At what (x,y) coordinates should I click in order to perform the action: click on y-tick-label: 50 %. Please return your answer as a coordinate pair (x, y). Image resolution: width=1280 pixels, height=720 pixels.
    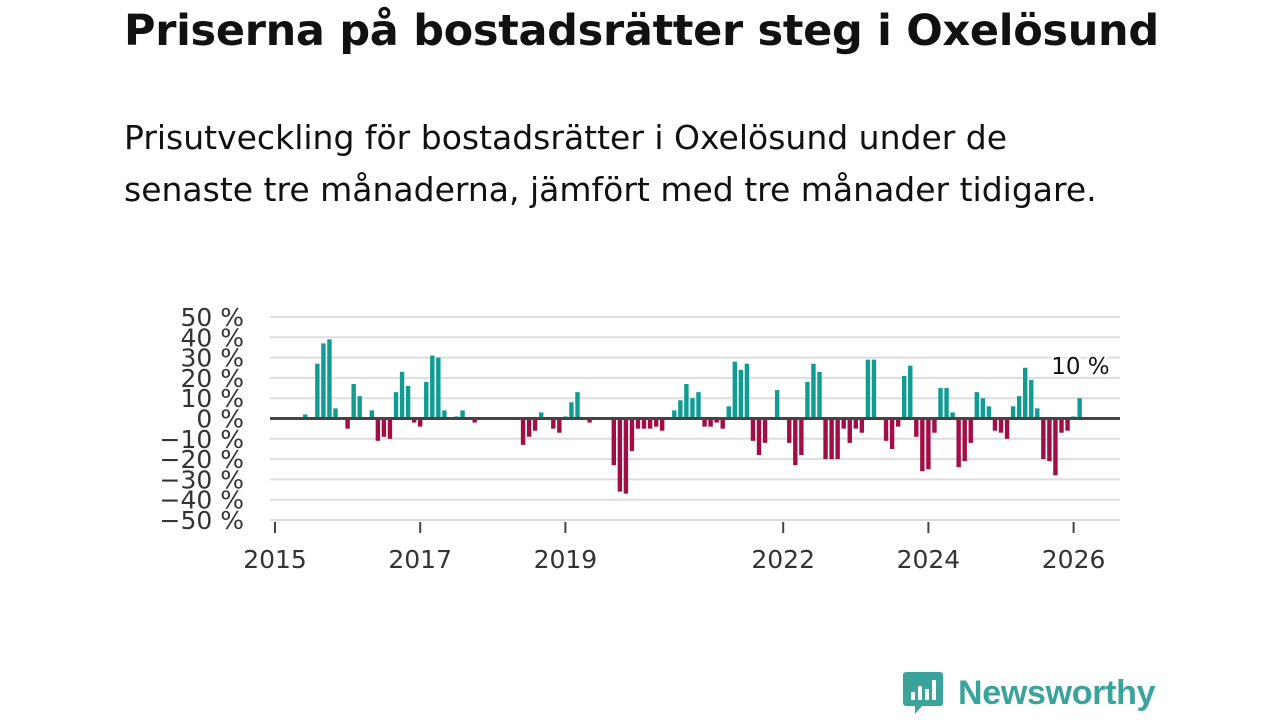
    Looking at the image, I should click on (212, 317).